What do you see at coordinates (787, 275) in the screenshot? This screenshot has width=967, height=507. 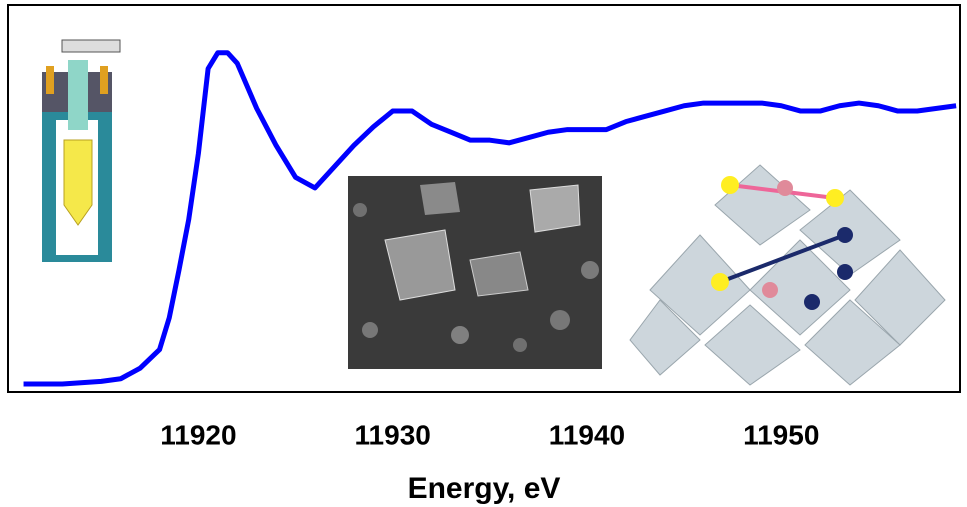 I see `structure-inset` at bounding box center [787, 275].